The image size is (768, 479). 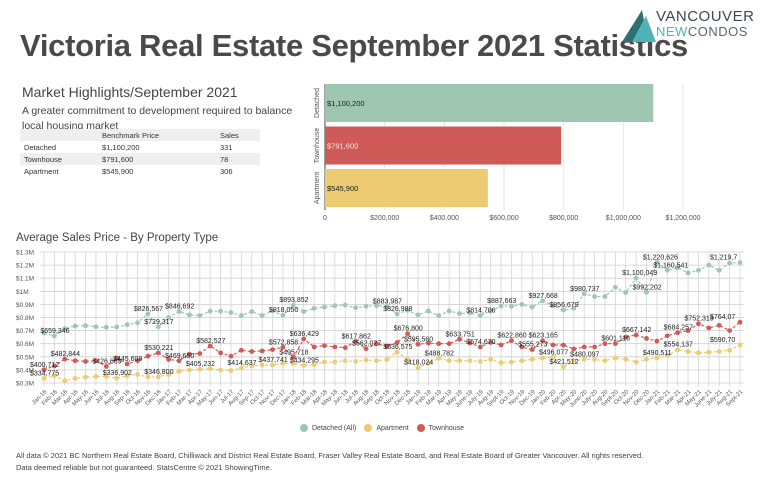 I want to click on logo-text-bottom: NEWCONDOS, so click(x=702, y=31).